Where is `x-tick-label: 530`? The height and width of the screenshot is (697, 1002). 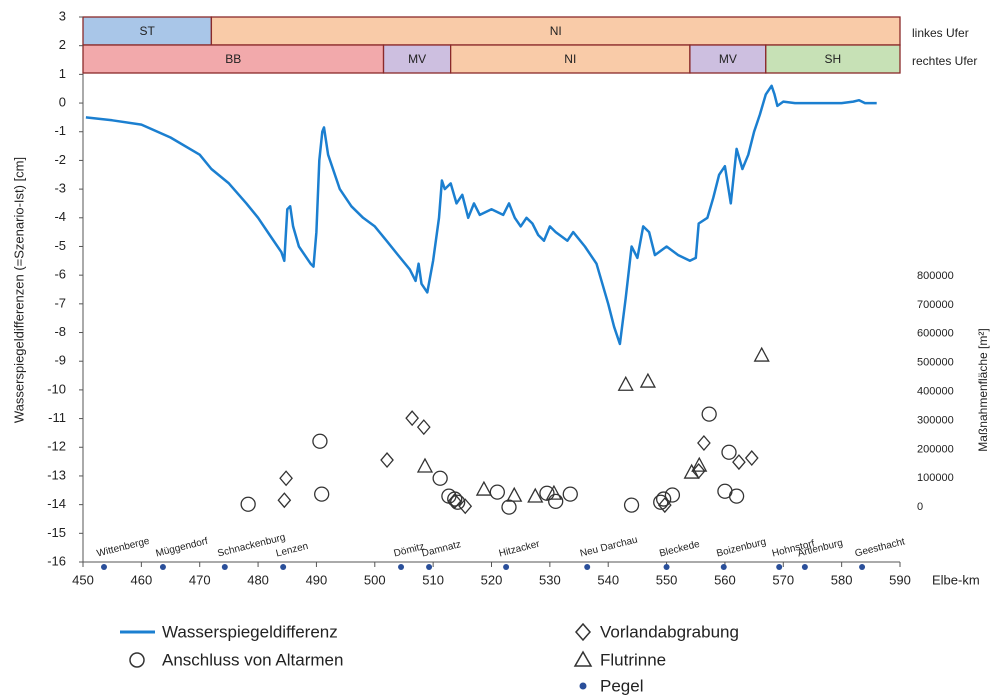 x-tick-label: 530 is located at coordinates (550, 579).